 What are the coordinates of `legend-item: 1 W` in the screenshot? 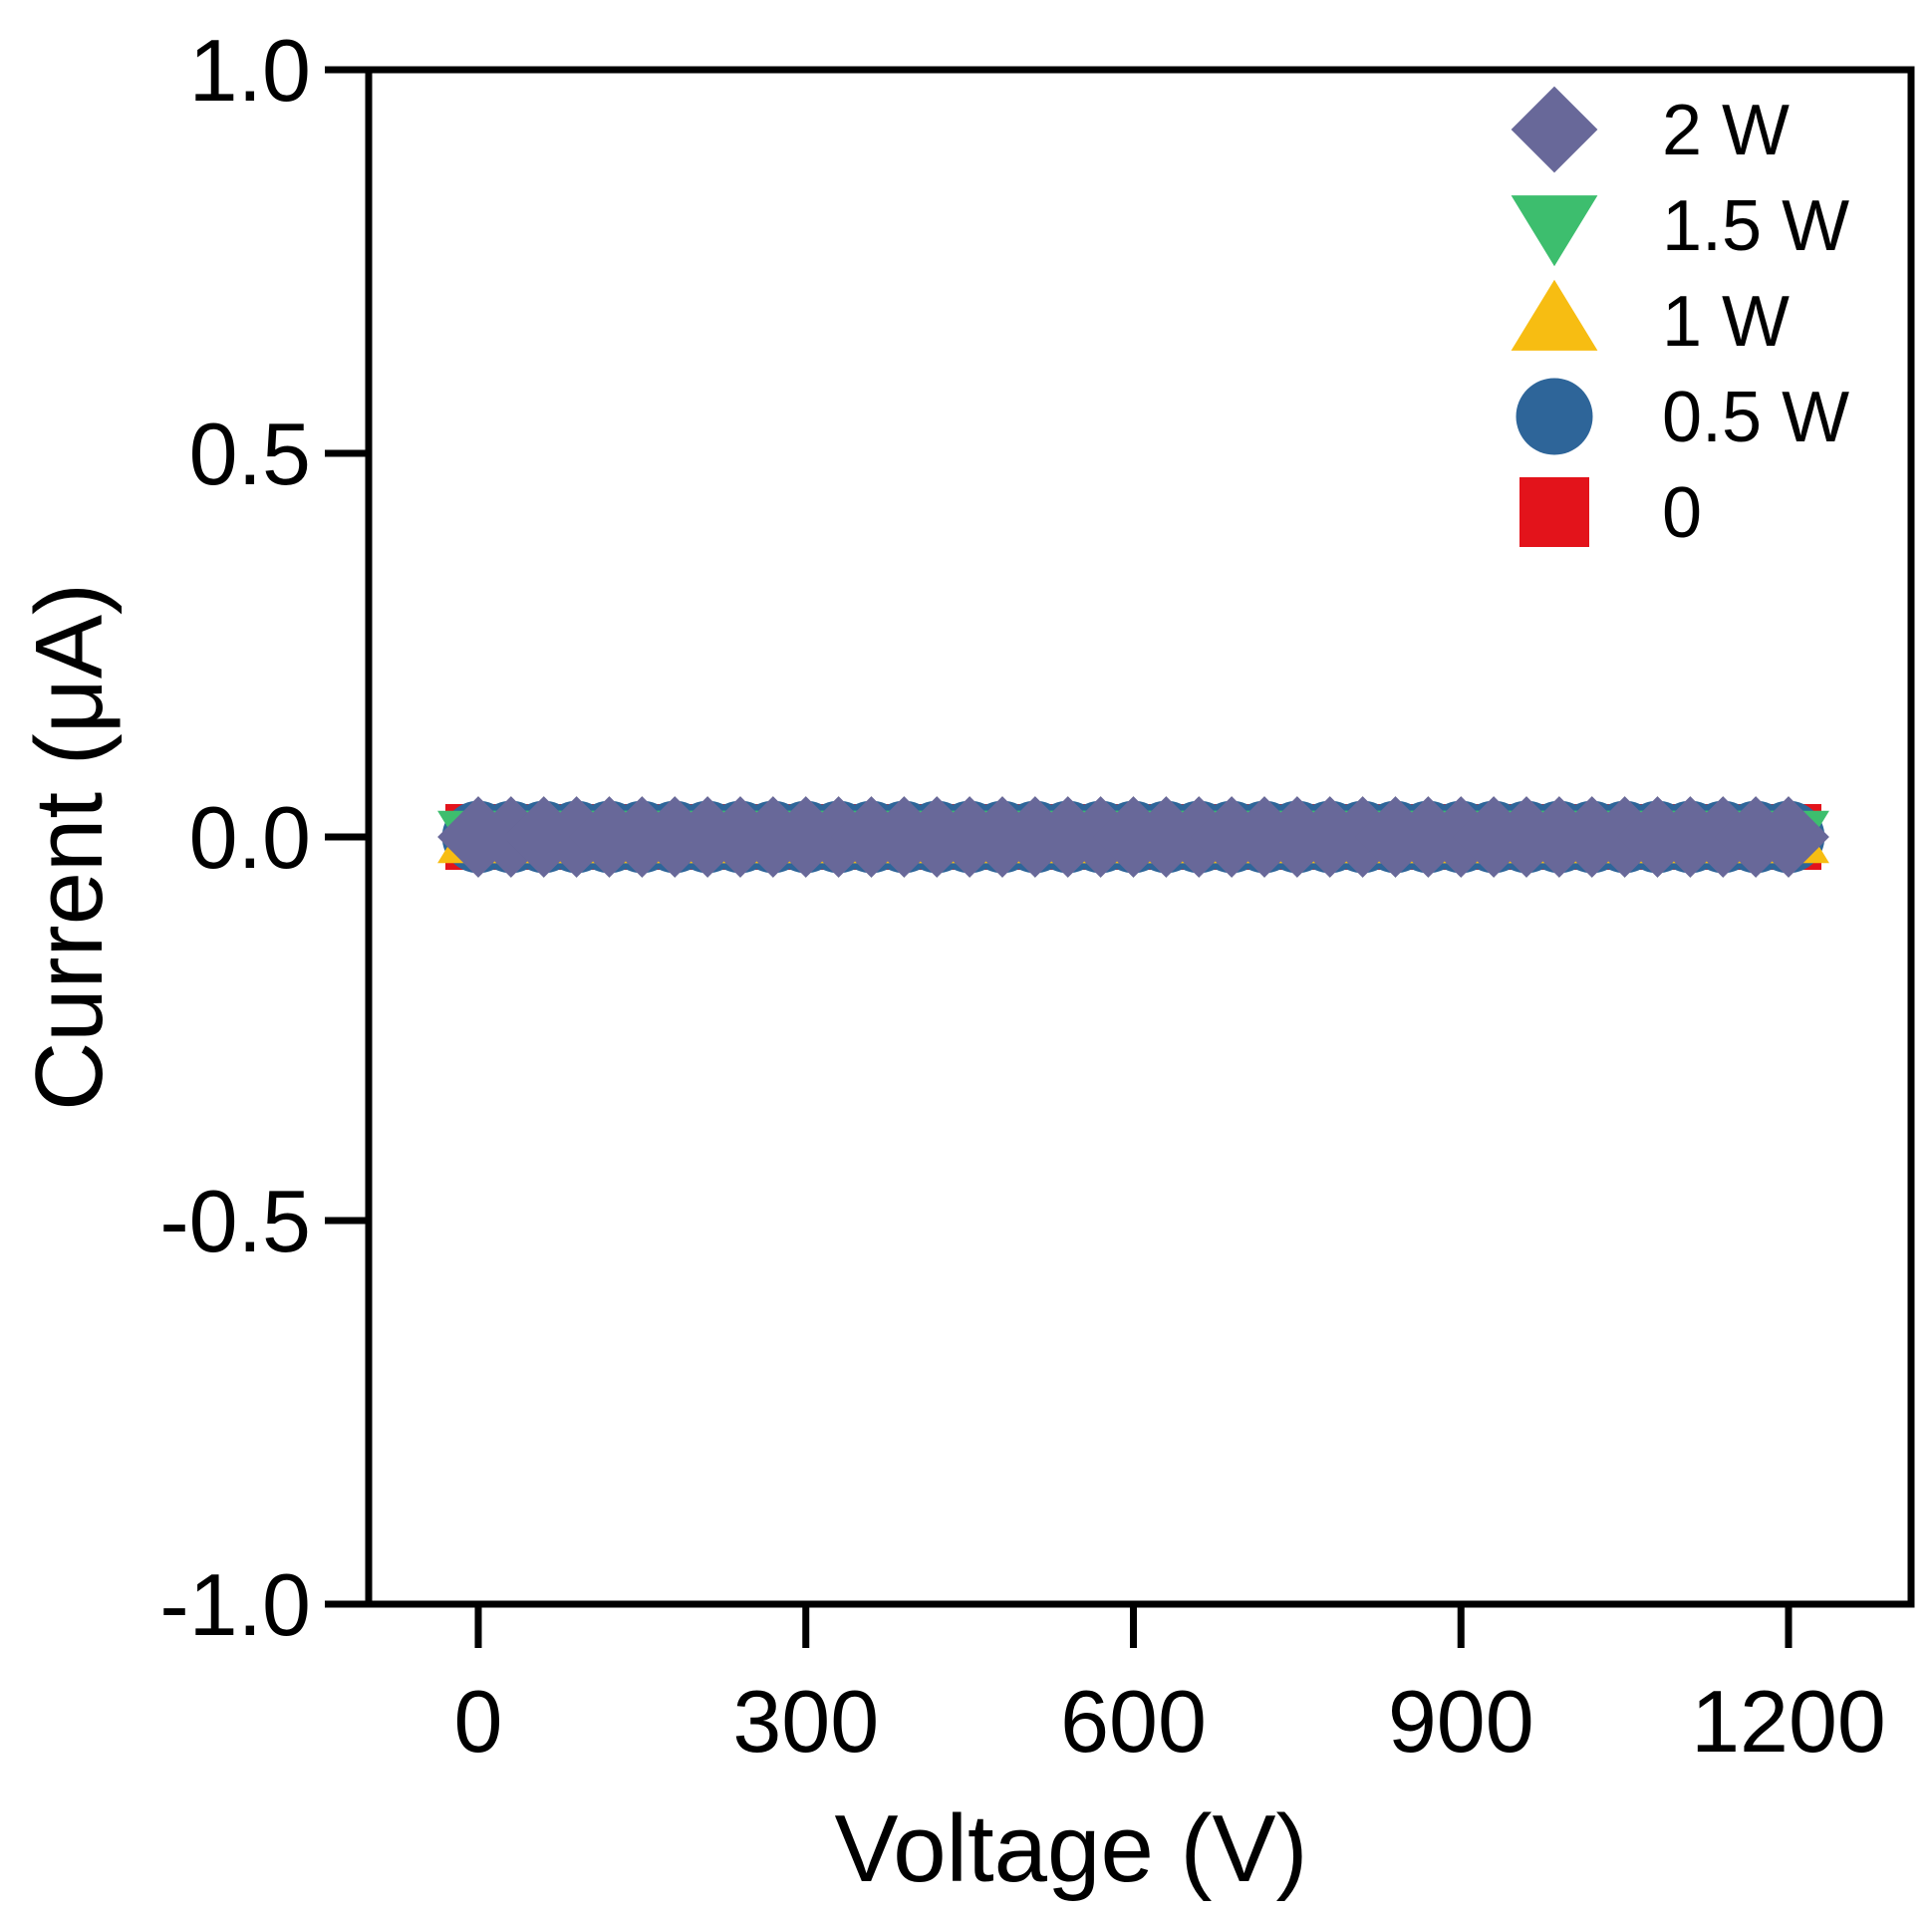 It's located at (1650, 320).